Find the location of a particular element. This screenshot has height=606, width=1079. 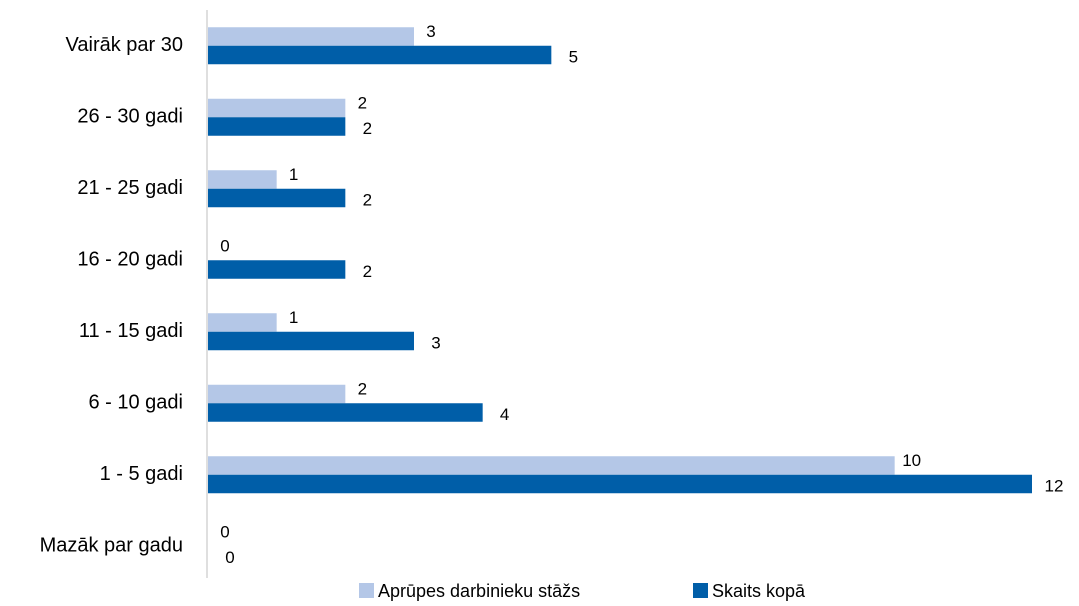

category-label: Mazāk par gadu is located at coordinates (111, 546).